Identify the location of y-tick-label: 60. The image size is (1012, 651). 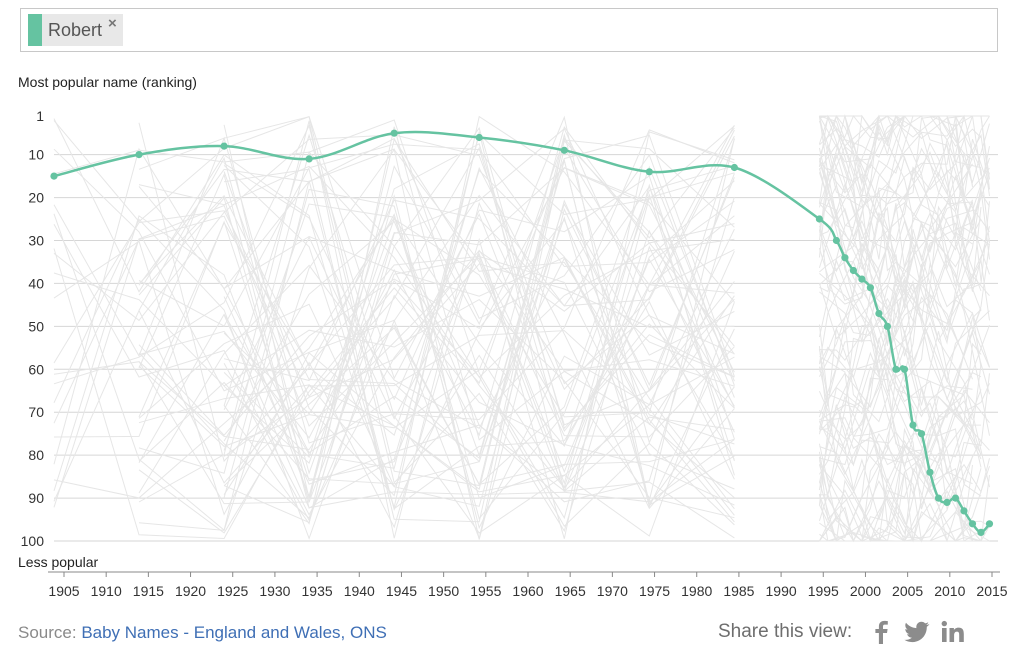
(36, 369).